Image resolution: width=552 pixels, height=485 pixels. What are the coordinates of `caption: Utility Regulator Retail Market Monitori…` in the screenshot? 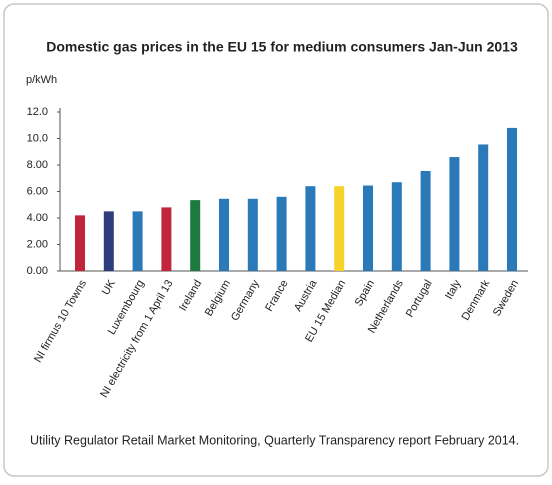 It's located at (274, 440).